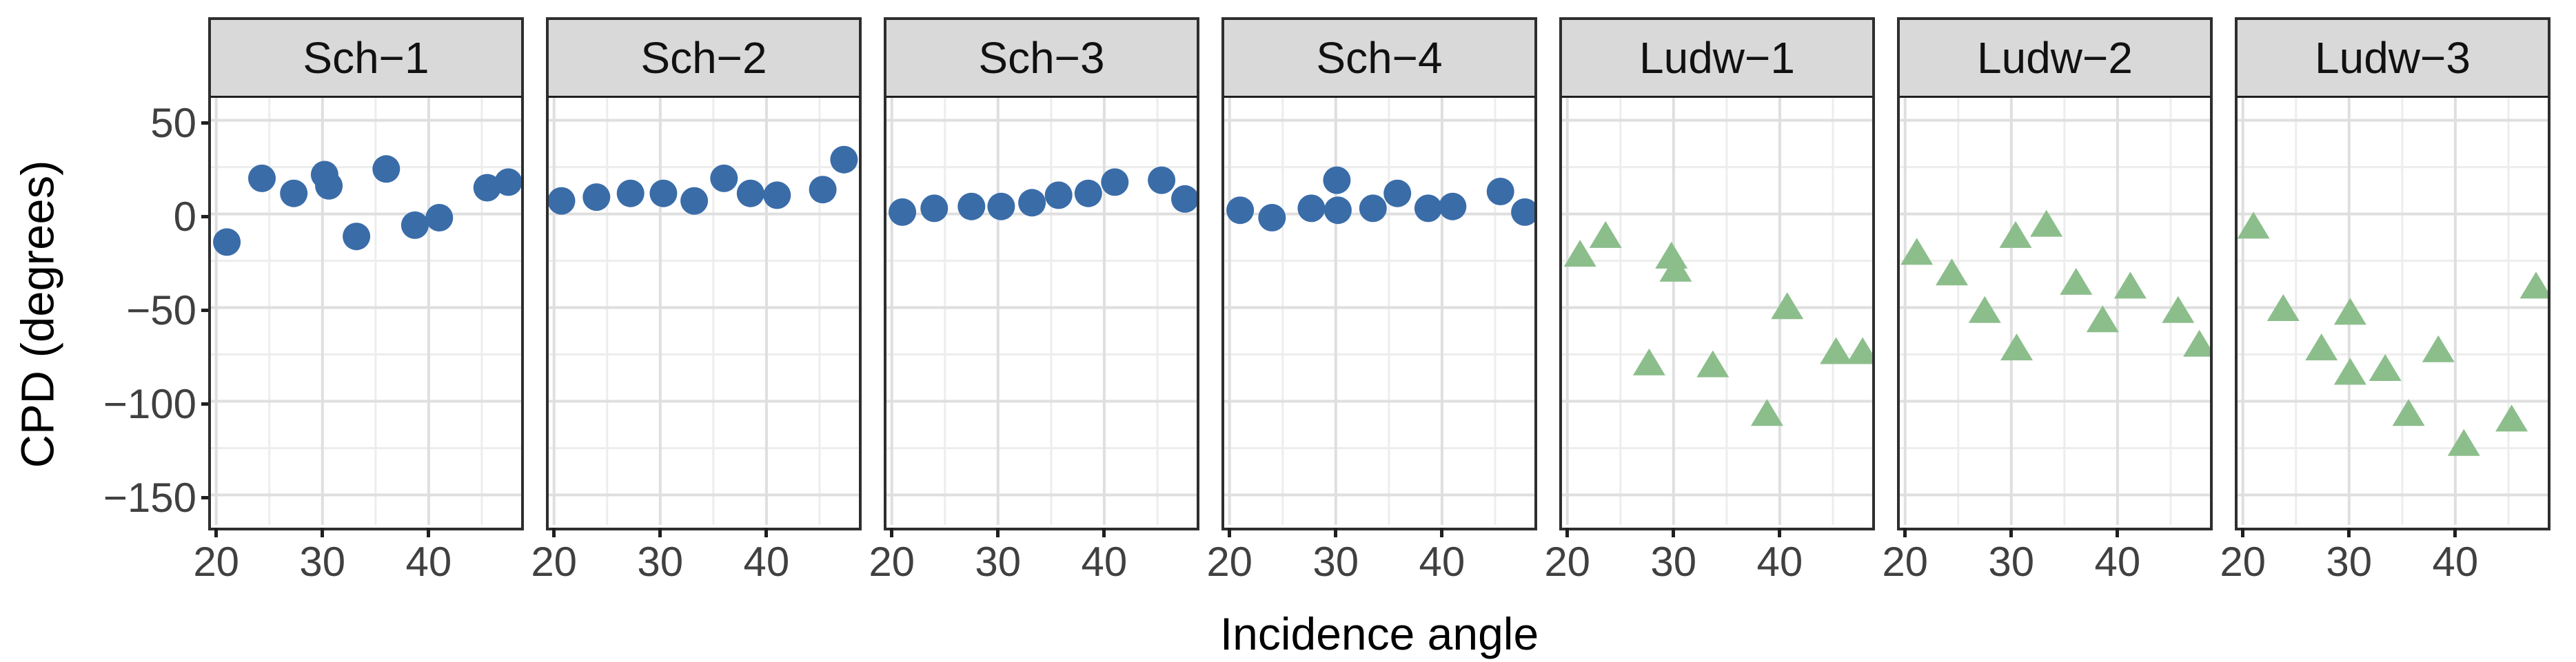  What do you see at coordinates (703, 58) in the screenshot?
I see `facet-label: Sch−2` at bounding box center [703, 58].